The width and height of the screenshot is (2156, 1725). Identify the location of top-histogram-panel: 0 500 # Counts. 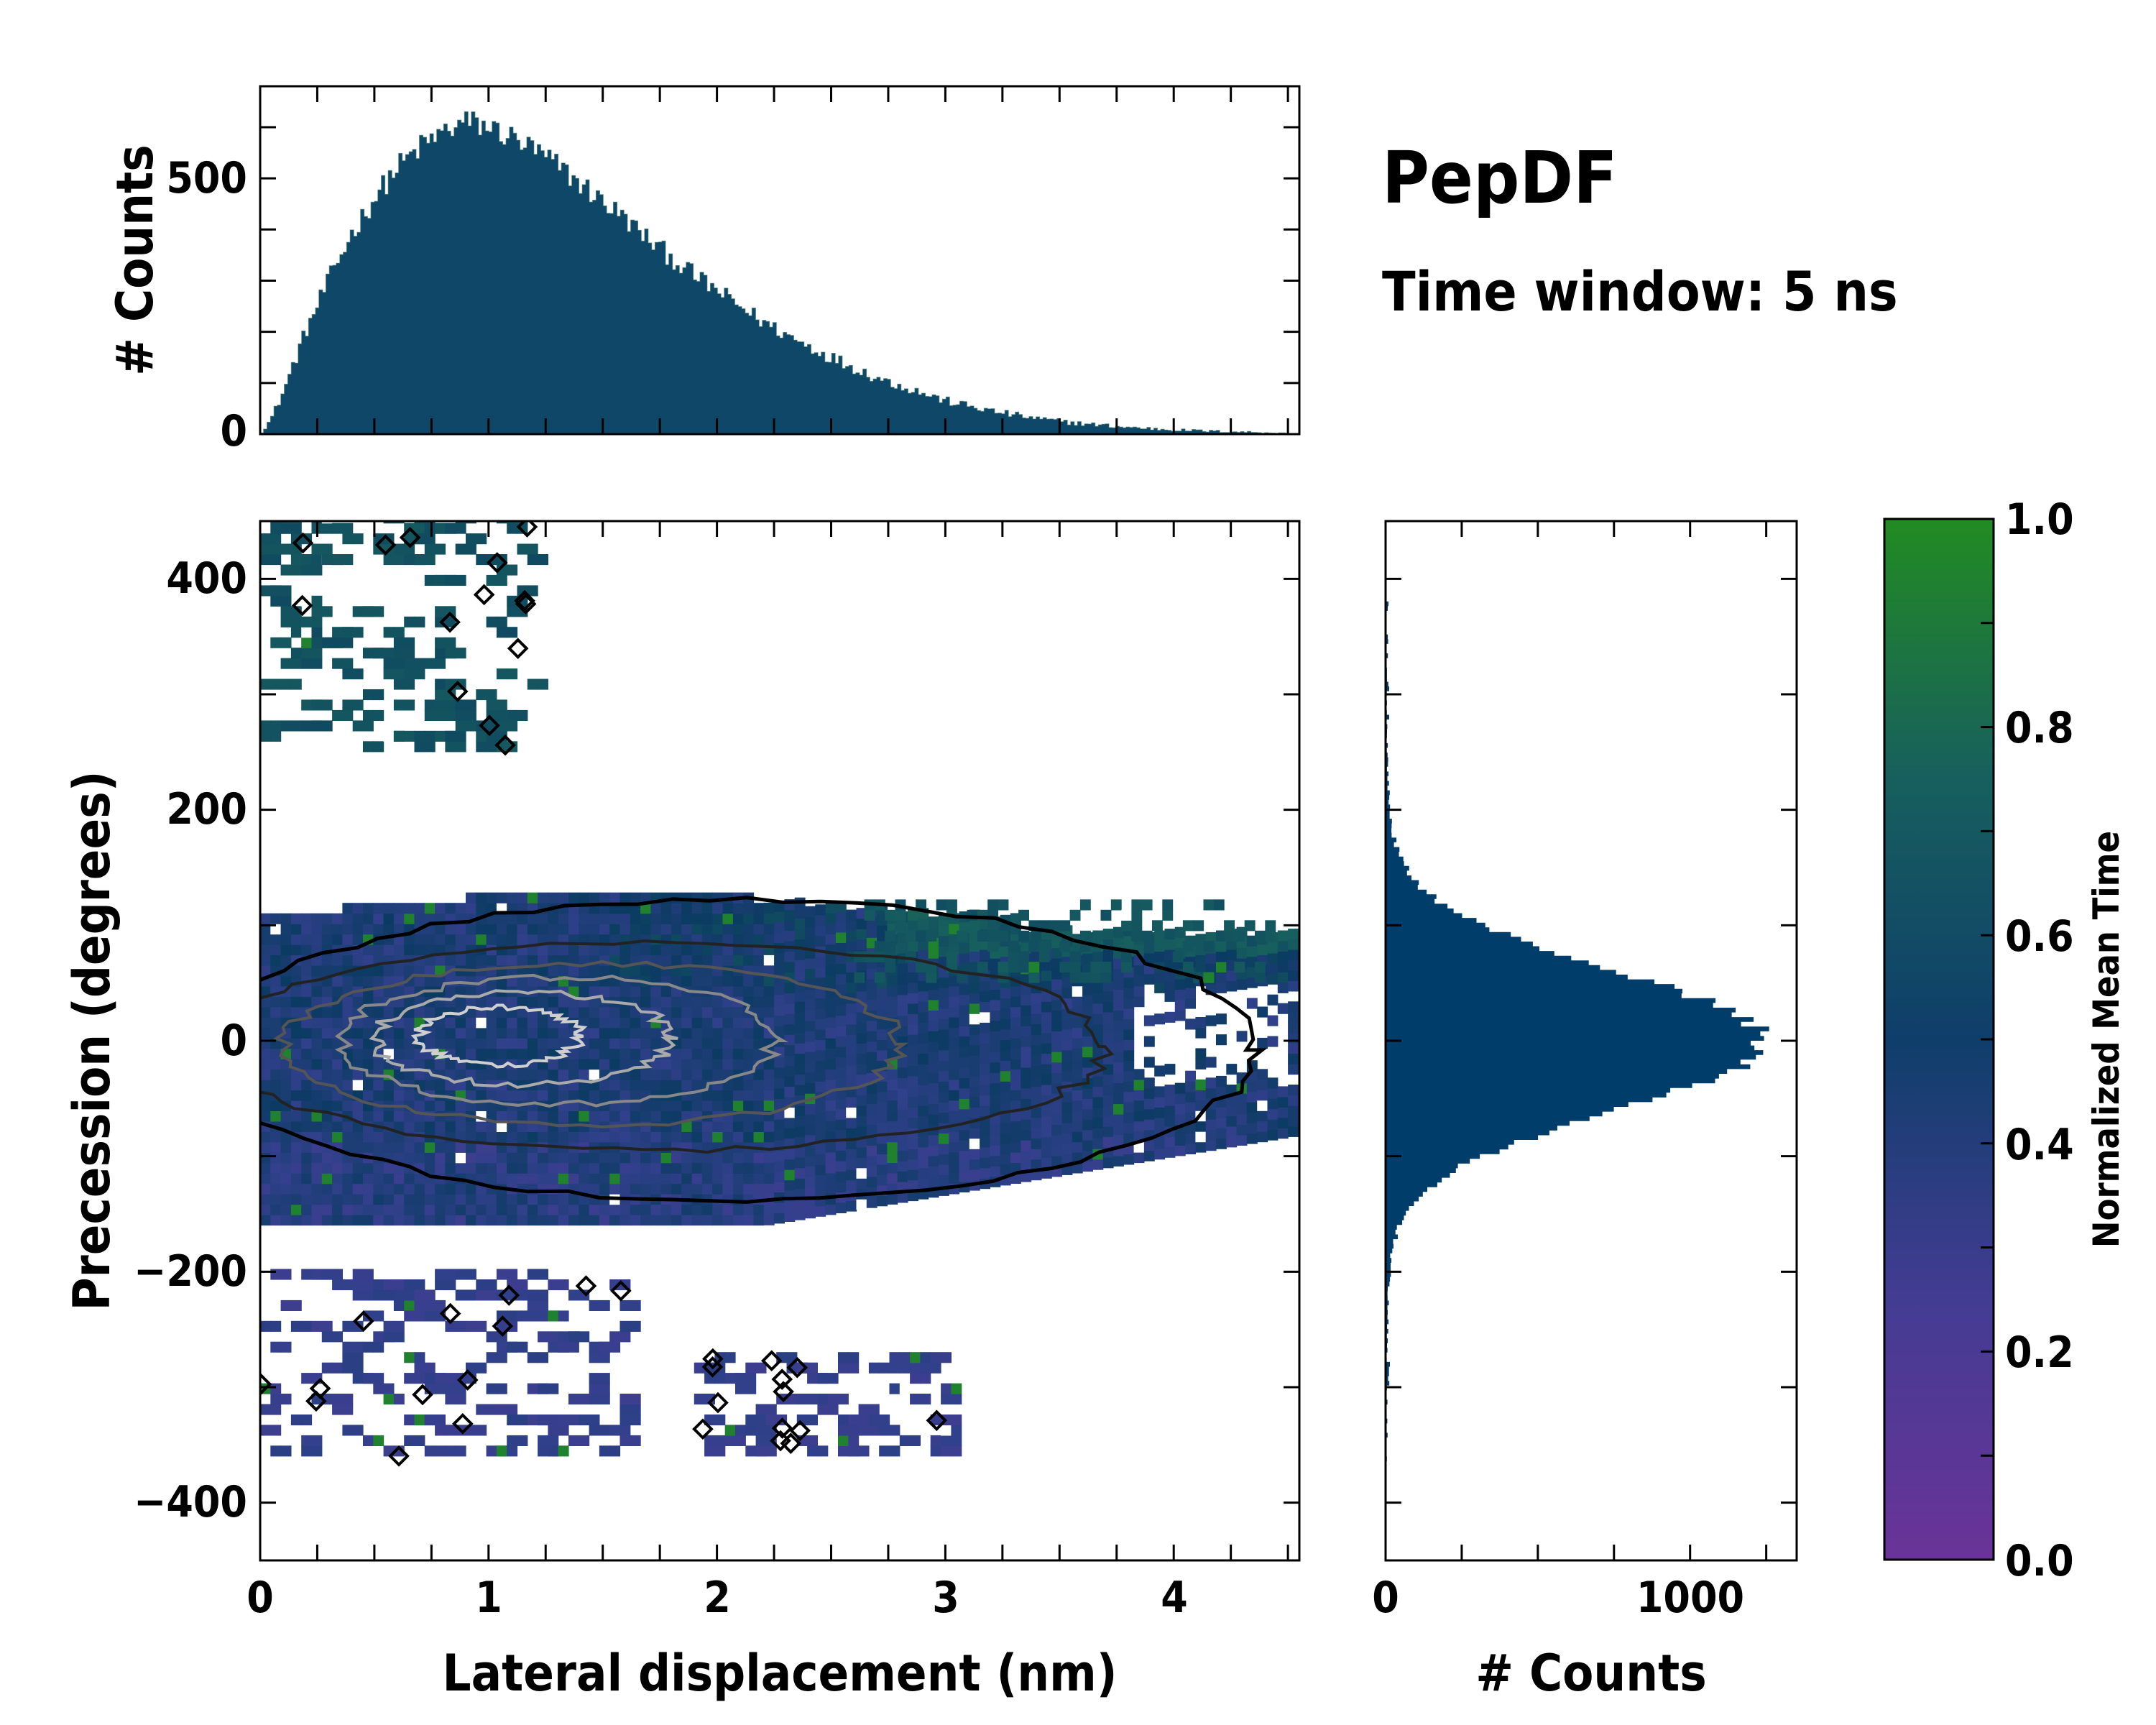
(703, 270).